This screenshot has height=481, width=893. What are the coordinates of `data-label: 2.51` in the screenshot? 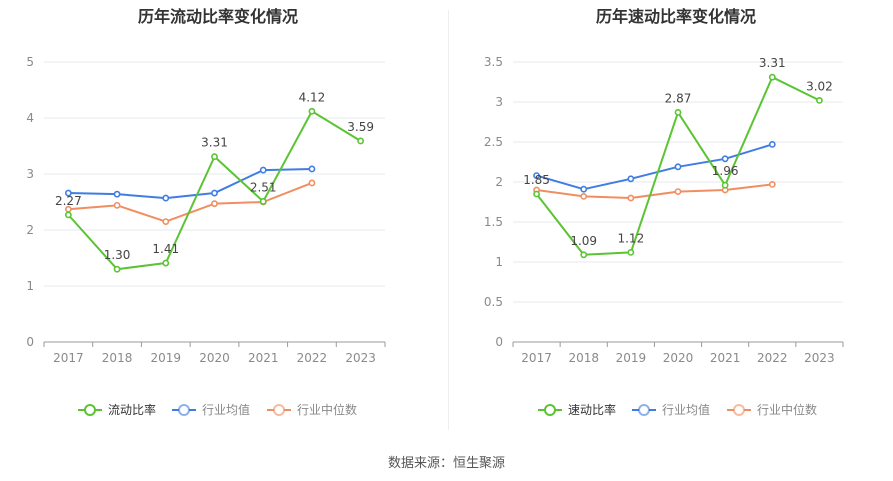 It's located at (263, 187).